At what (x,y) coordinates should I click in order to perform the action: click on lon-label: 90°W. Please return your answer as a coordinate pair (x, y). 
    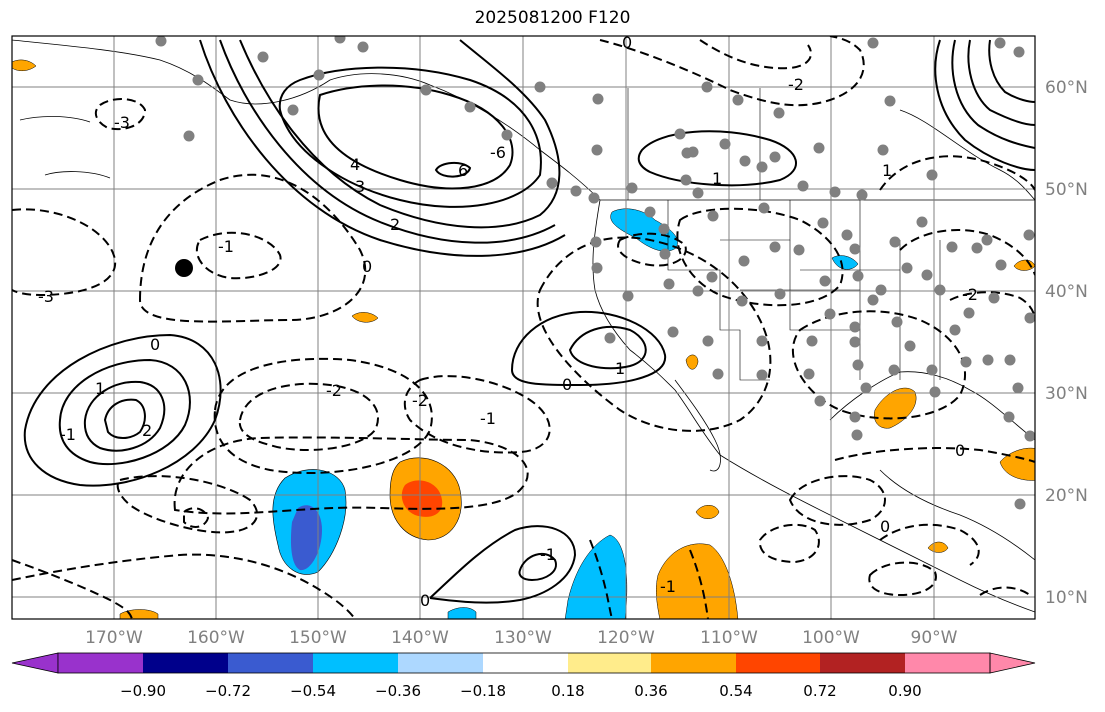
    Looking at the image, I should click on (934, 638).